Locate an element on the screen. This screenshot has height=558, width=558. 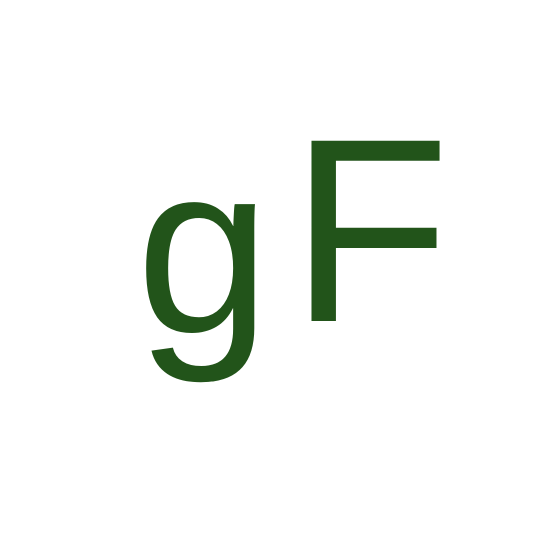
logo-letter-g: g is located at coordinates (203, 249).